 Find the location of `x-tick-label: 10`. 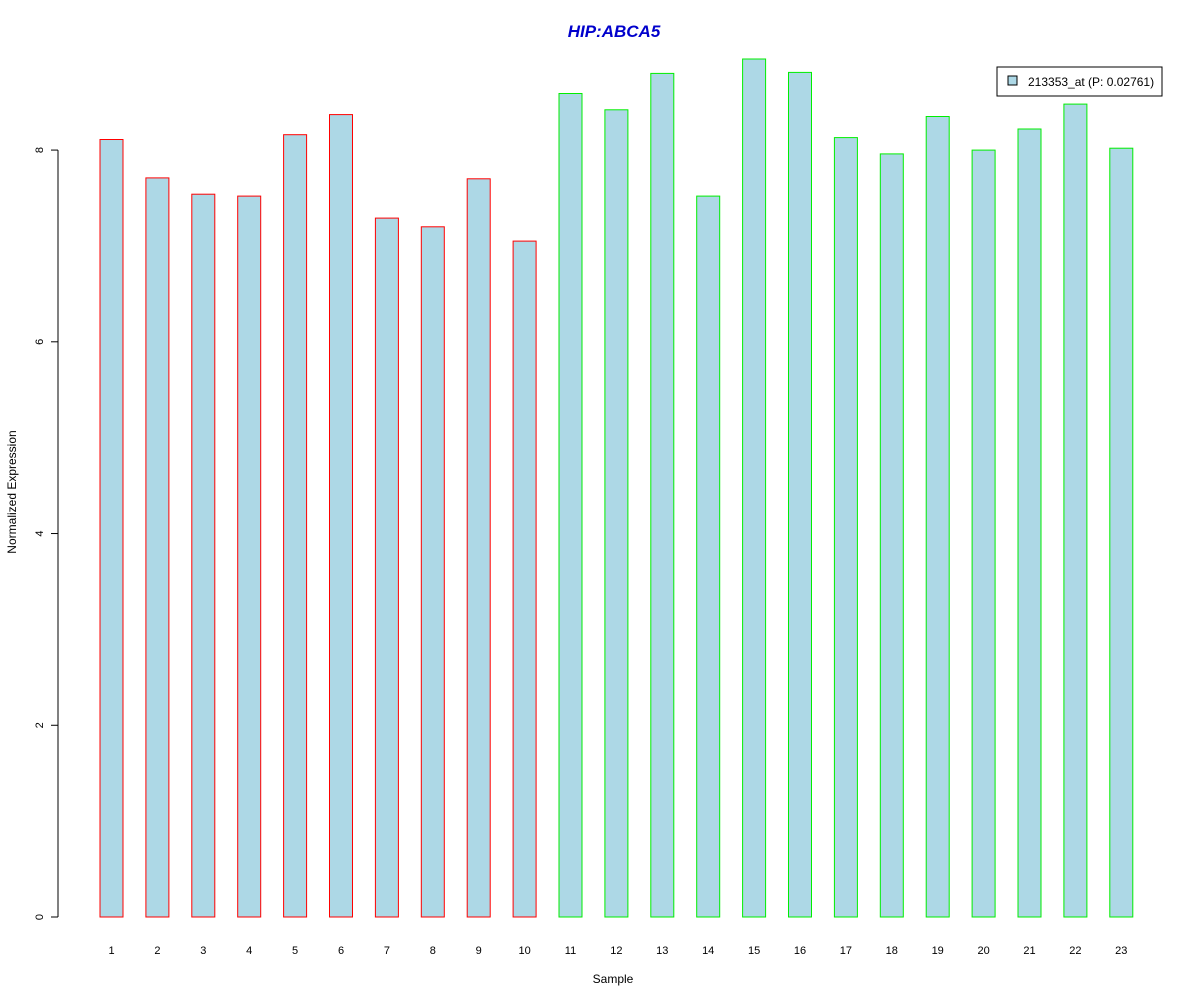

x-tick-label: 10 is located at coordinates (524, 951).